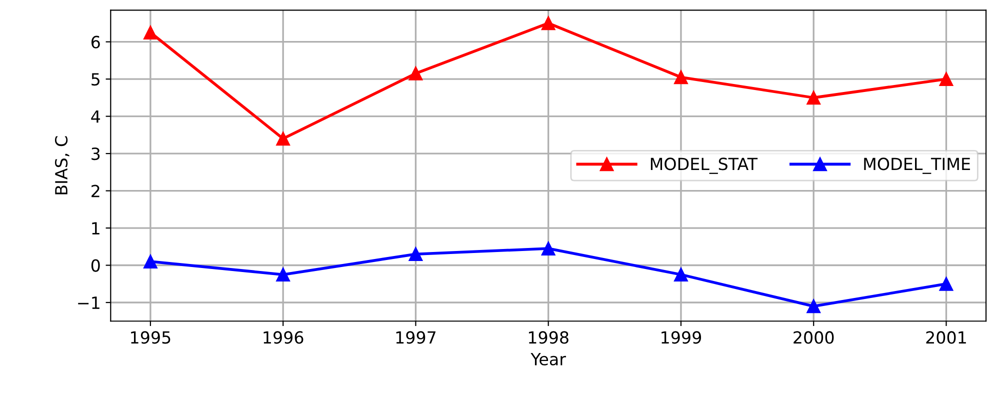 Image resolution: width=988 pixels, height=407 pixels. Describe the element at coordinates (284, 337) in the screenshot. I see `x-tick-label: 1996` at that location.